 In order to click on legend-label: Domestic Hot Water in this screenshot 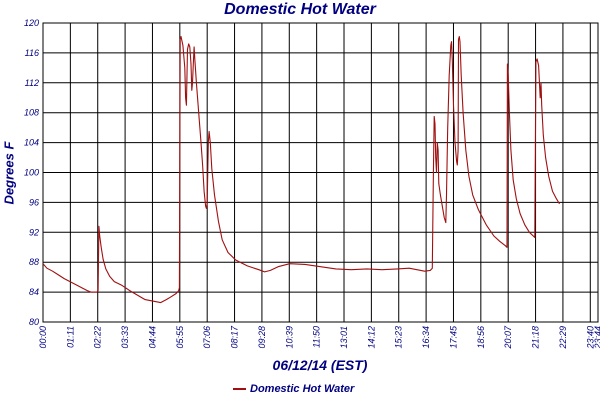, I will do `click(302, 389)`.